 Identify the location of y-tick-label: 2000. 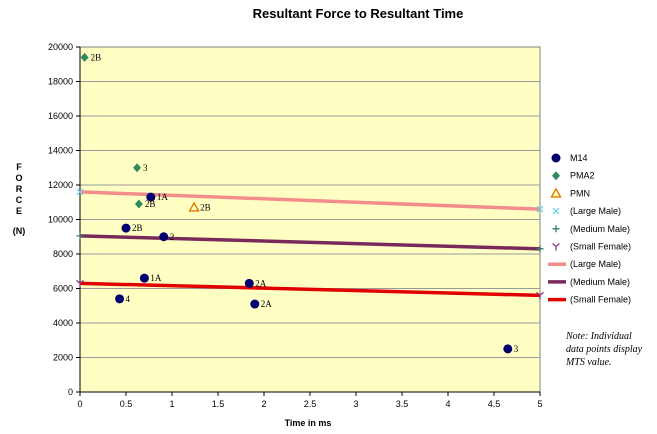
(63, 358).